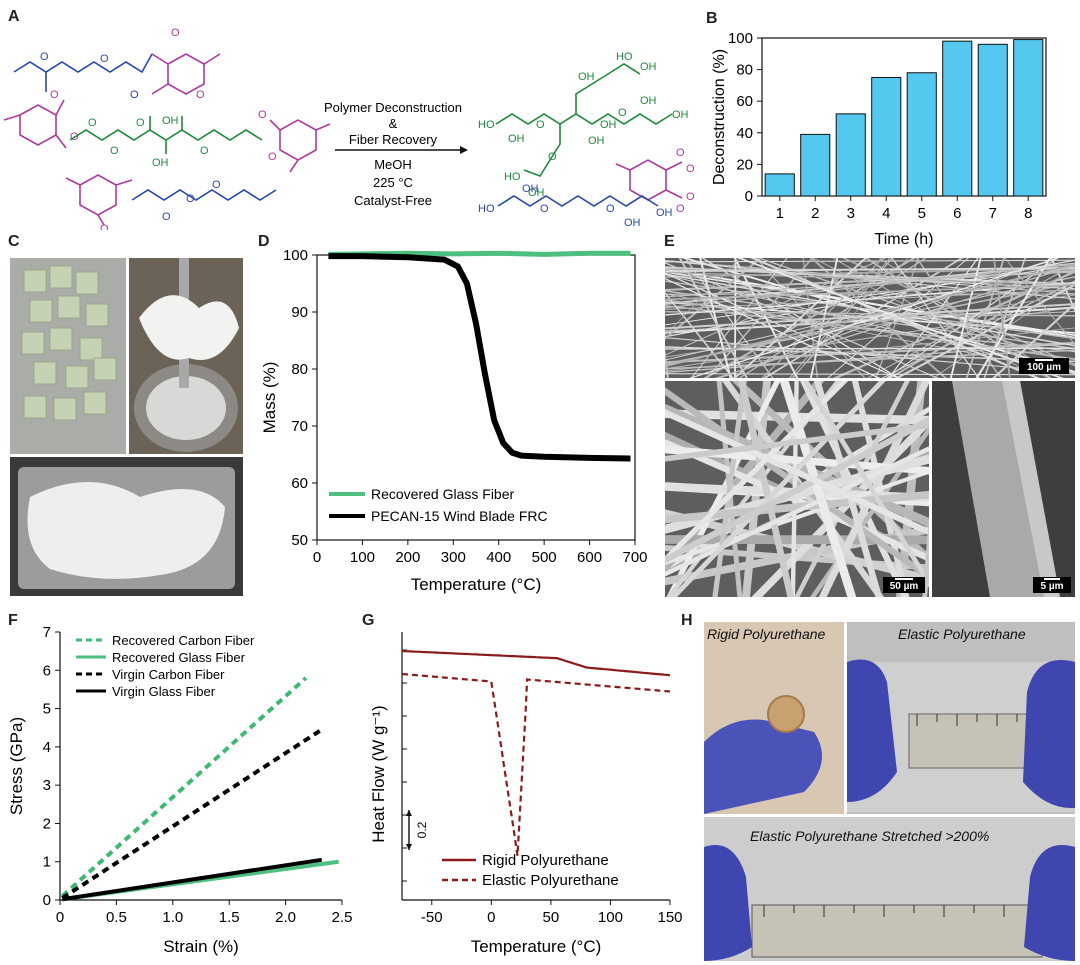  Describe the element at coordinates (229, 917) in the screenshot. I see `chart-f-xtick-label: 1.5` at that location.